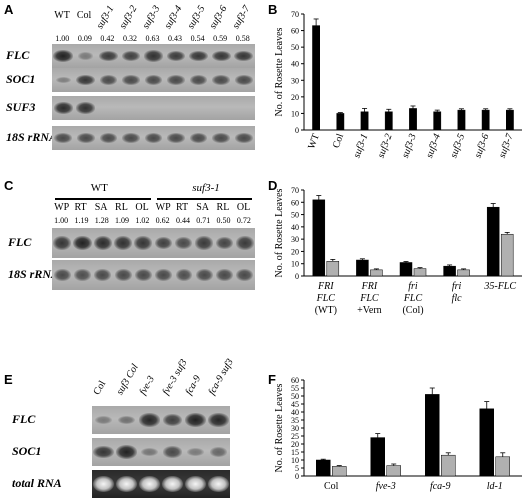 The width and height of the screenshot is (528, 498). Describe the element at coordinates (323, 468) in the screenshot. I see `bar-col-s1` at that location.